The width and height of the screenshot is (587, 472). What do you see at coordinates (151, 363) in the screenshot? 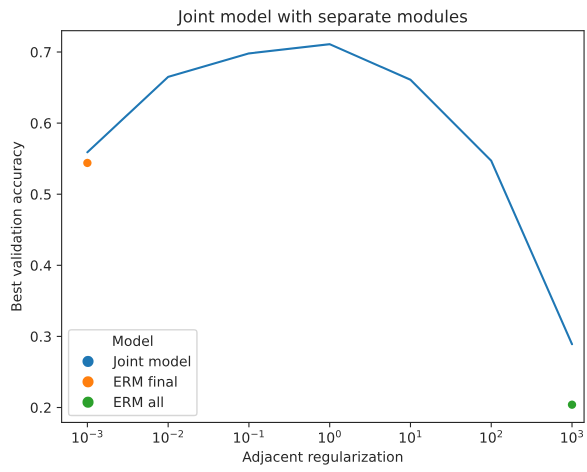
I see `legend-label: Joint model` at bounding box center [151, 363].